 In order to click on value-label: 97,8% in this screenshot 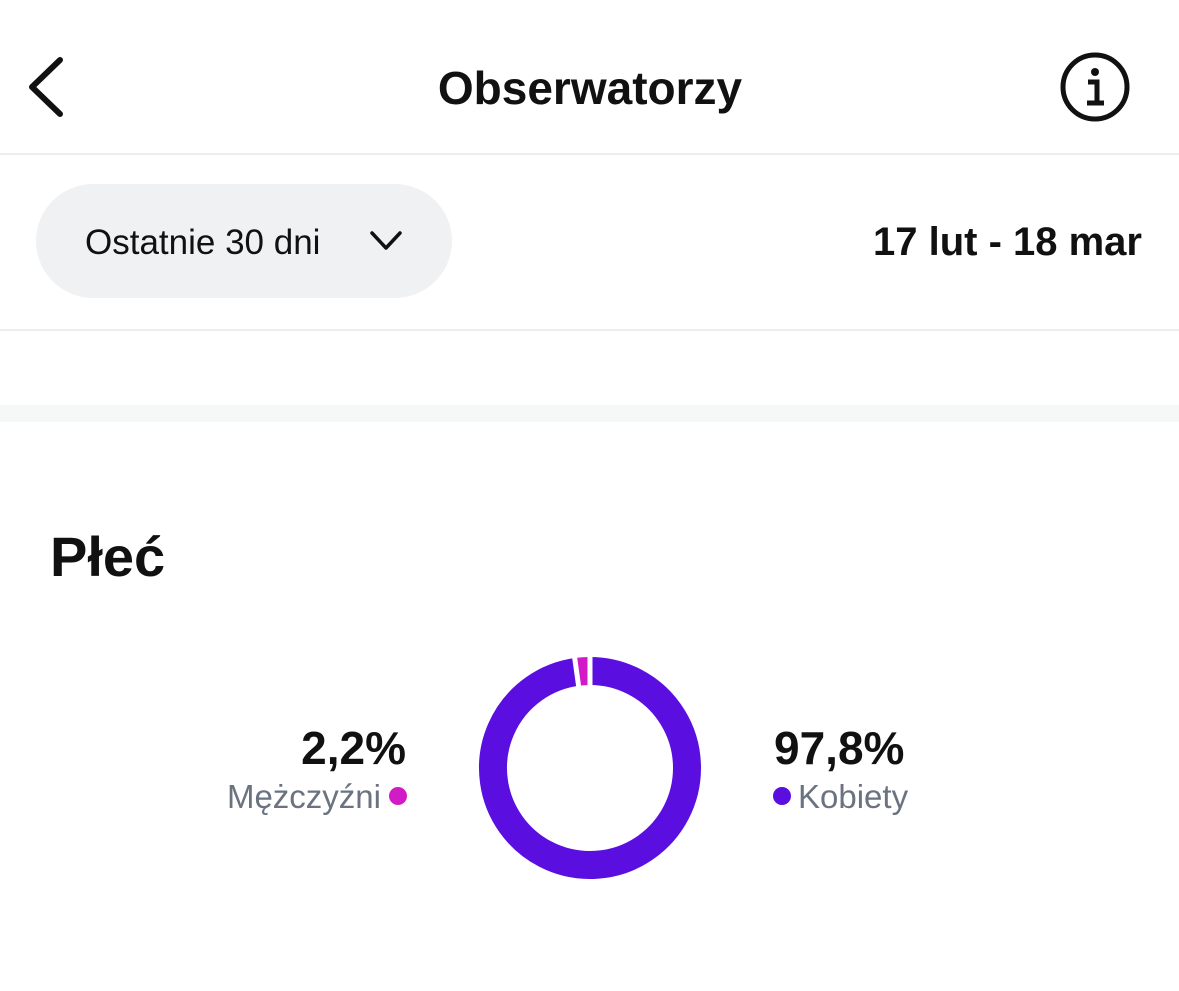, I will do `click(839, 748)`.